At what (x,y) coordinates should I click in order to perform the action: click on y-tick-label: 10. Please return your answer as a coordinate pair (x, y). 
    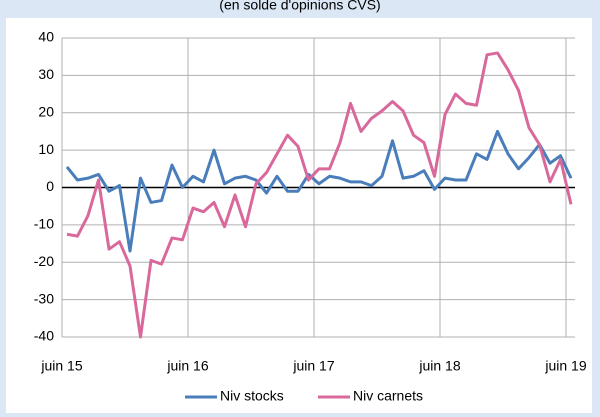
    Looking at the image, I should click on (46, 149).